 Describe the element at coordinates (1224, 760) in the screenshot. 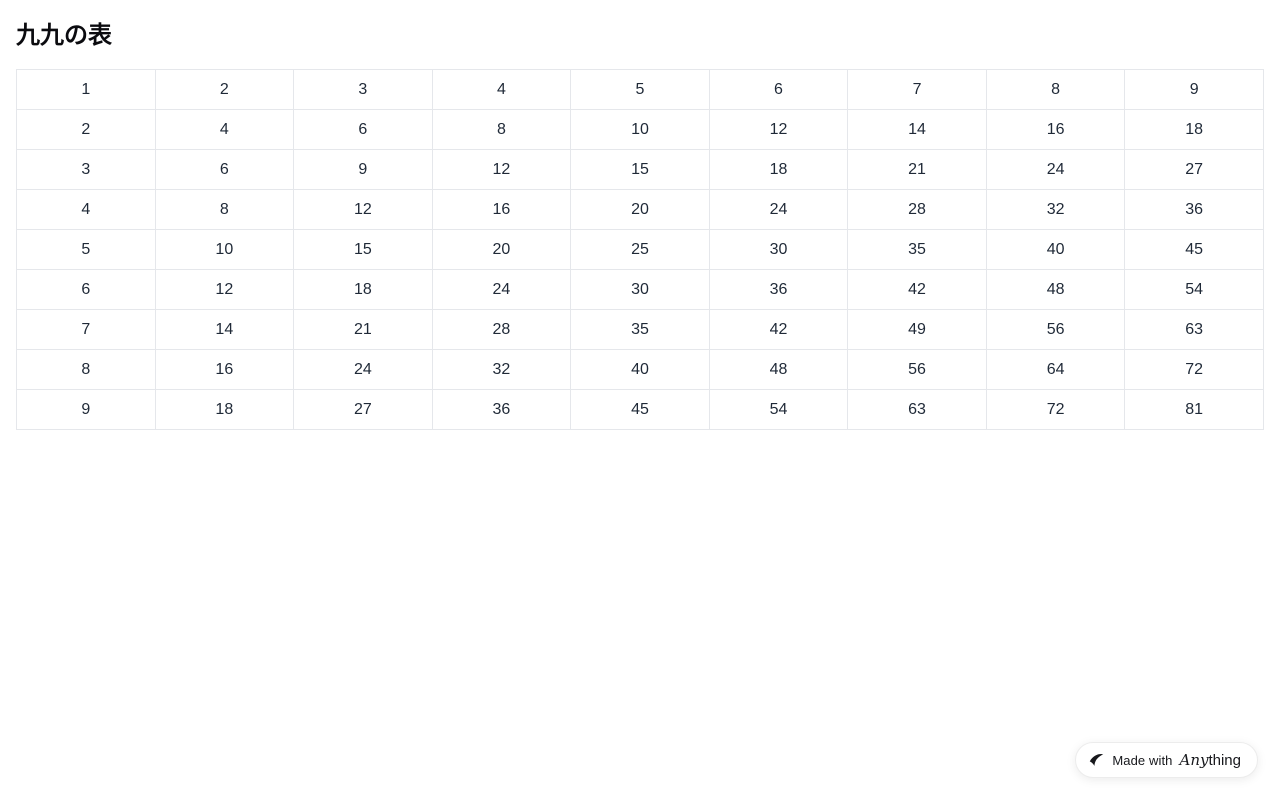

I see `brand-name-rest: thing` at that location.